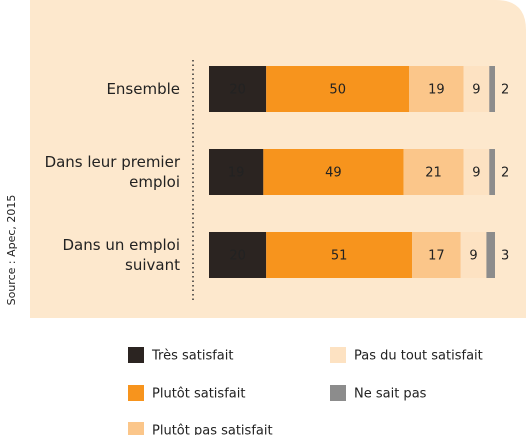 This screenshot has width=526, height=435. Describe the element at coordinates (192, 356) in the screenshot. I see `legend-label: Très satisfait` at that location.